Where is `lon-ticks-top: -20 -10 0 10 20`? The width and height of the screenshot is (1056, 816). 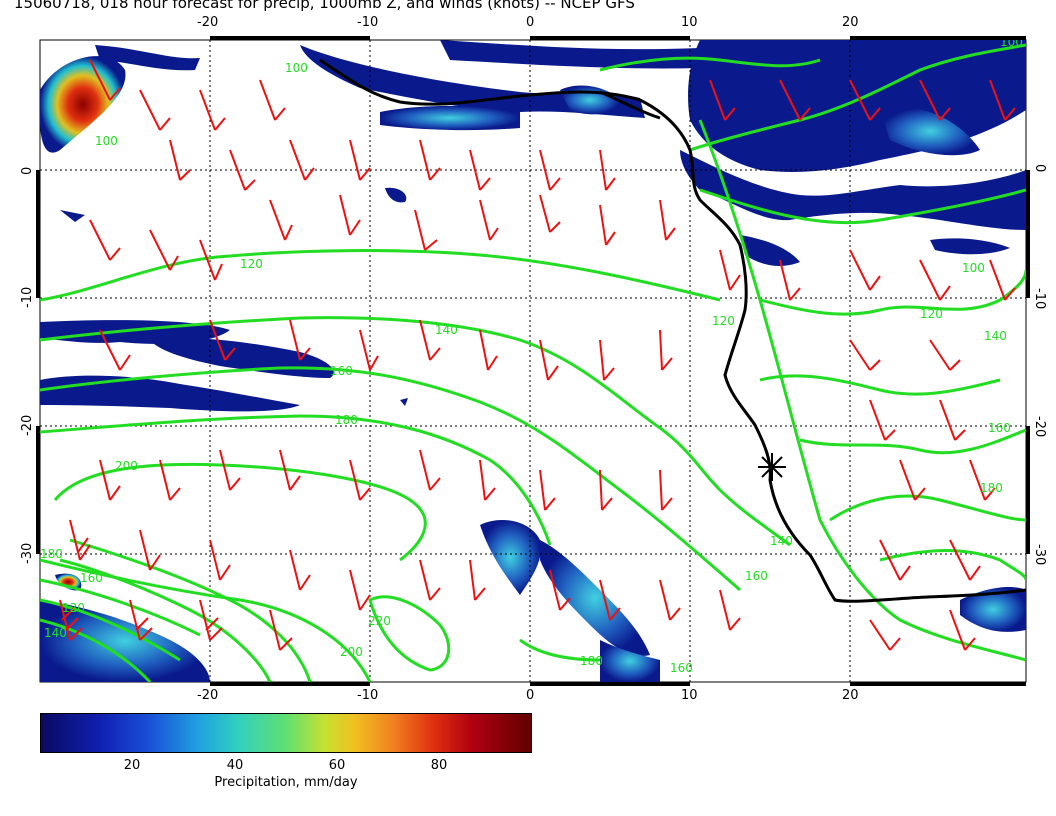 lon-ticks-top: -20 -10 0 10 20 is located at coordinates (528, 22).